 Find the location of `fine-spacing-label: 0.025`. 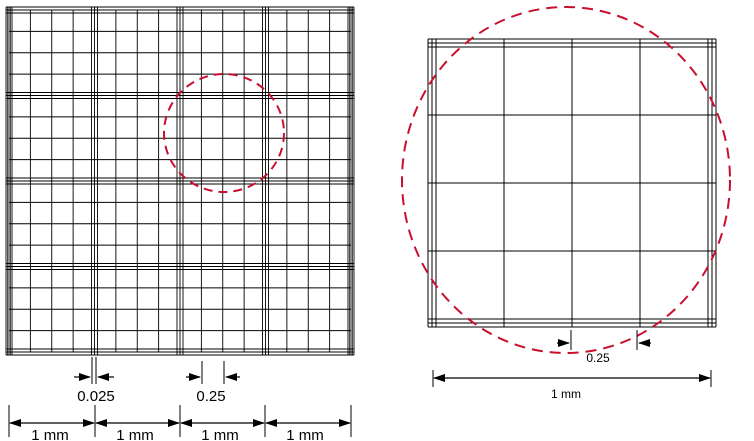

fine-spacing-label: 0.025 is located at coordinates (96, 396).